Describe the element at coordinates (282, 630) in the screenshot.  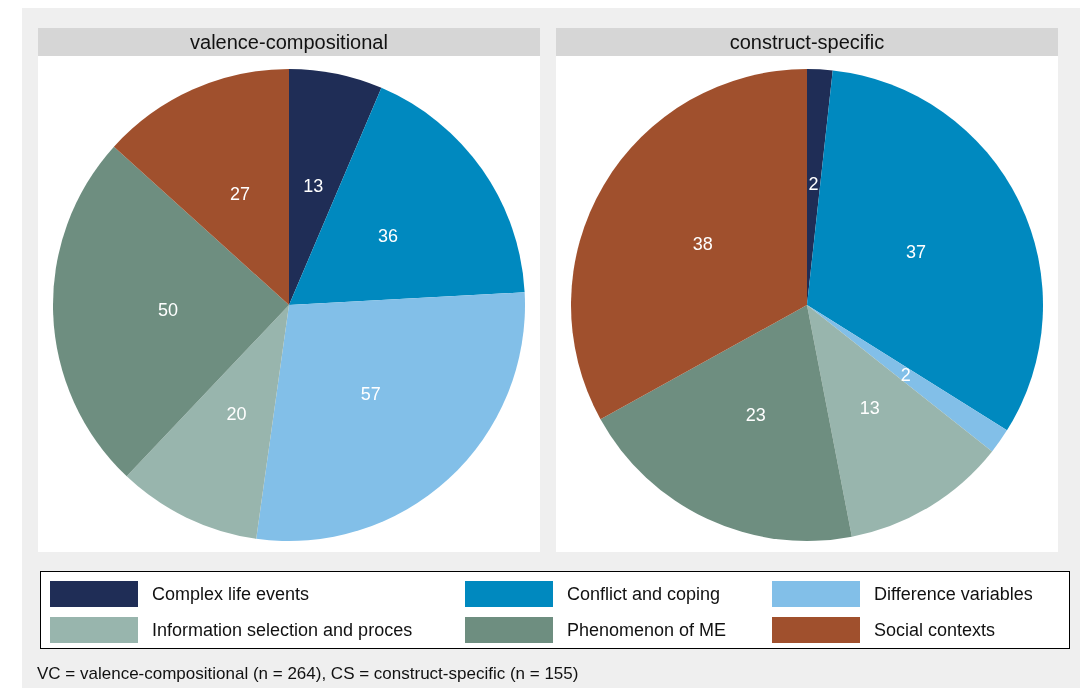
I see `legend-label: Information selection and proces` at that location.